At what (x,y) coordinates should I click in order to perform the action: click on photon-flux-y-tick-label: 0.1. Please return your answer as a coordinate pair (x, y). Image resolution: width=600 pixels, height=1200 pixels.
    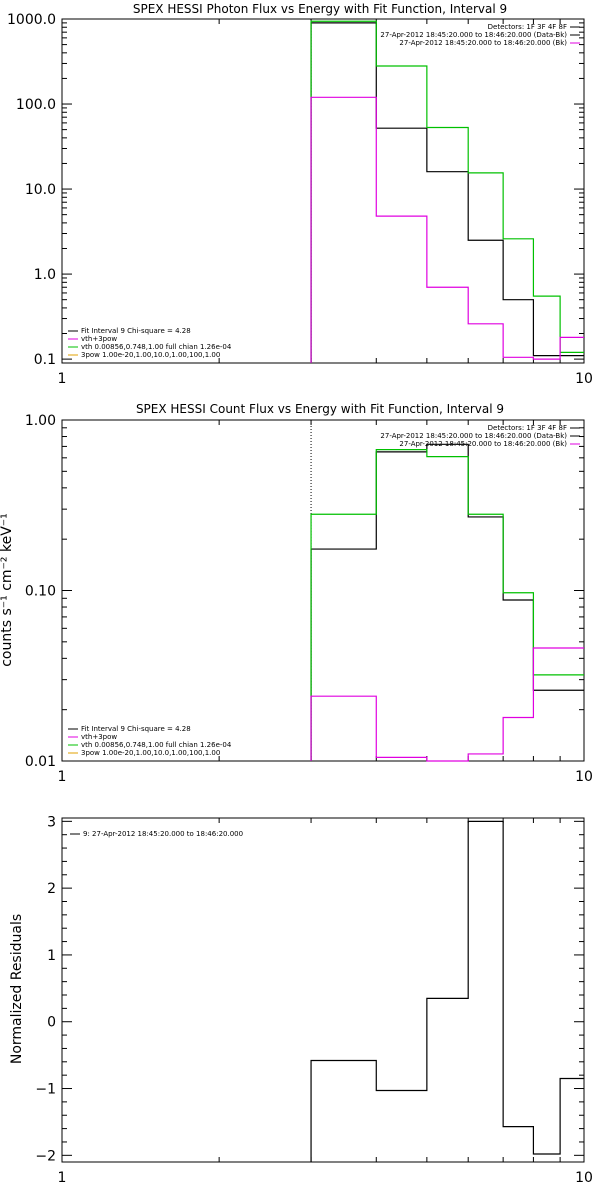
    Looking at the image, I should click on (45, 360).